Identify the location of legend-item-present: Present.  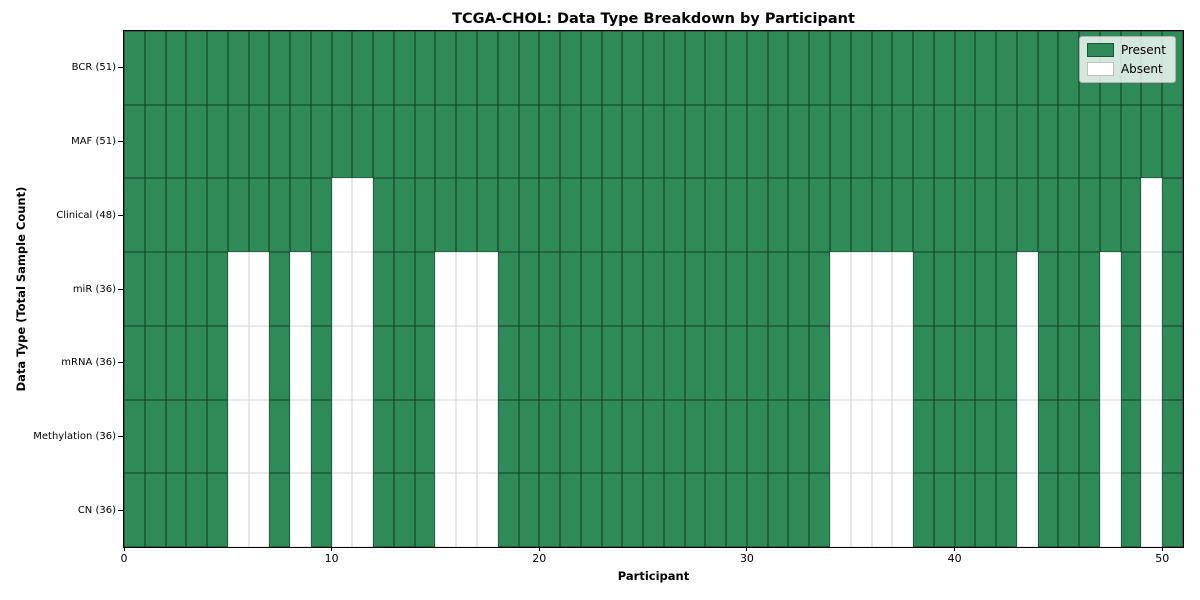
(1126, 50).